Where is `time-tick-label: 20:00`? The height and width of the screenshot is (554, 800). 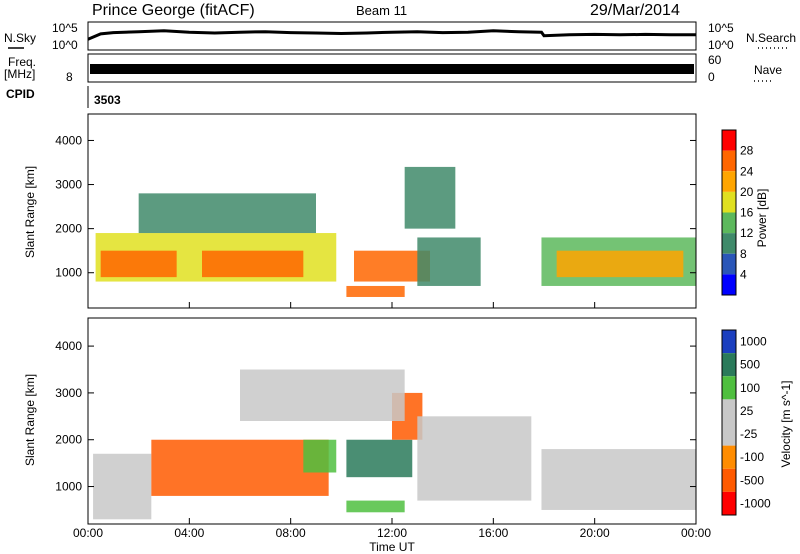
time-tick-label: 20:00 is located at coordinates (595, 533).